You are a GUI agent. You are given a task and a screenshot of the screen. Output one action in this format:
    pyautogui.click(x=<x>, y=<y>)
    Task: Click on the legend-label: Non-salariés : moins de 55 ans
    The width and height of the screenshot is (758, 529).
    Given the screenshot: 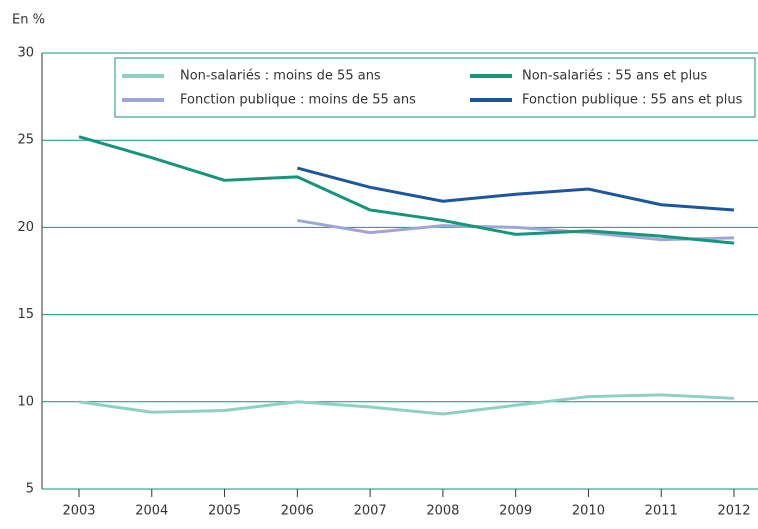 What is the action you would take?
    pyautogui.click(x=280, y=76)
    